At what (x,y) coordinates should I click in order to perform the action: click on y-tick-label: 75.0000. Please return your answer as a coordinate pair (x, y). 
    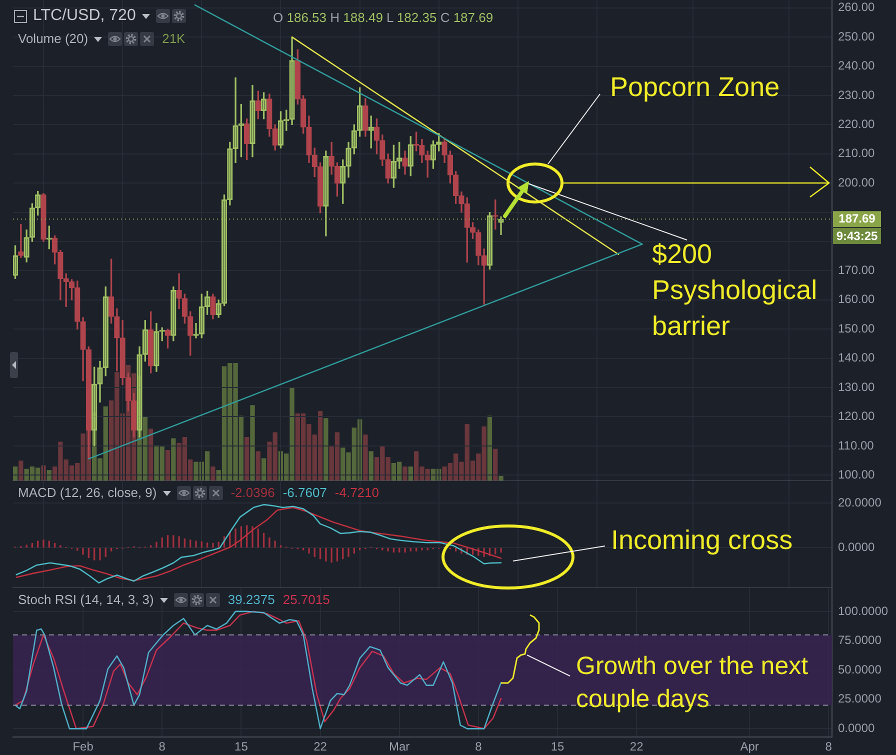
    Looking at the image, I should click on (860, 640).